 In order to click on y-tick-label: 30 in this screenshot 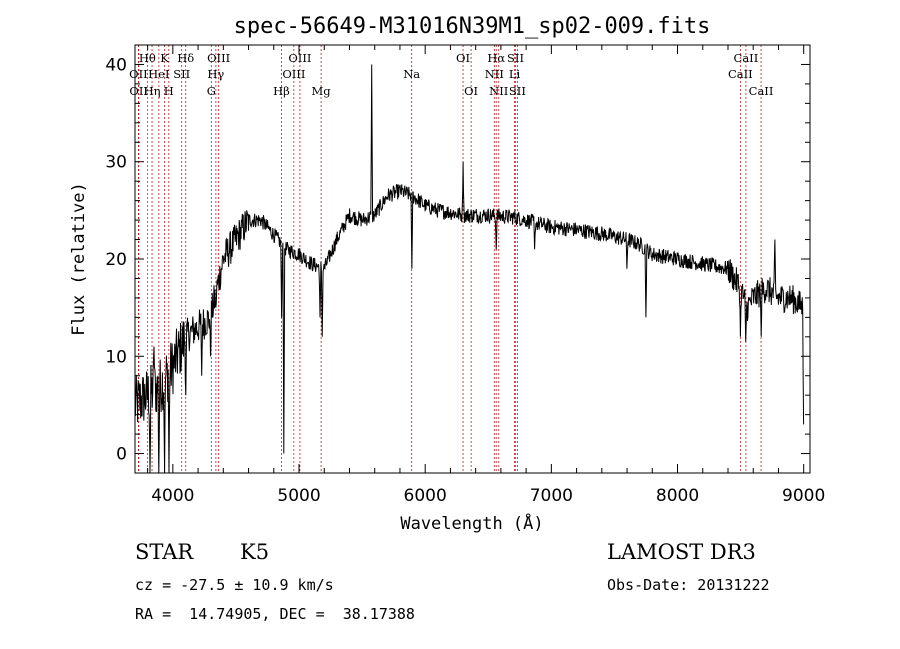, I will do `click(116, 163)`.